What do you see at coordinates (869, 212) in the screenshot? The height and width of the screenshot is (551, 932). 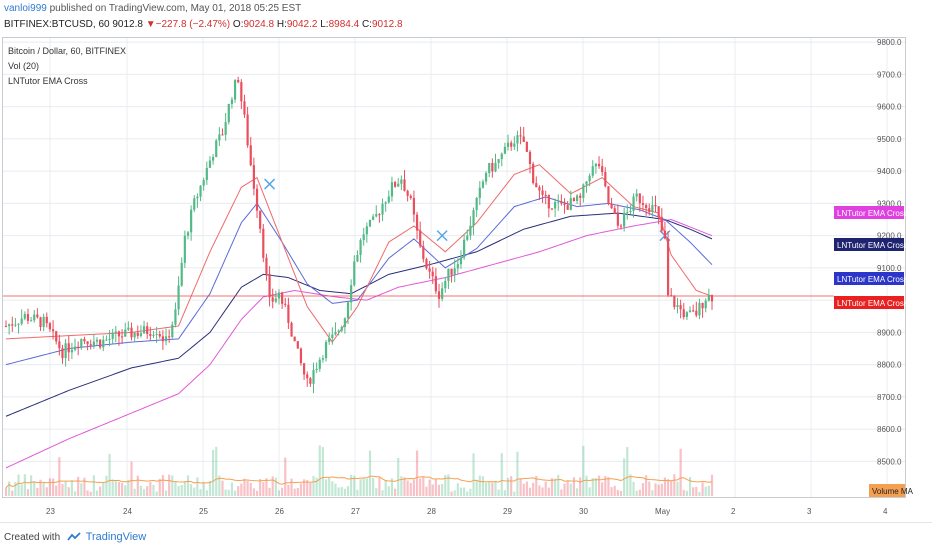 I see `tag-pink-bg` at bounding box center [869, 212].